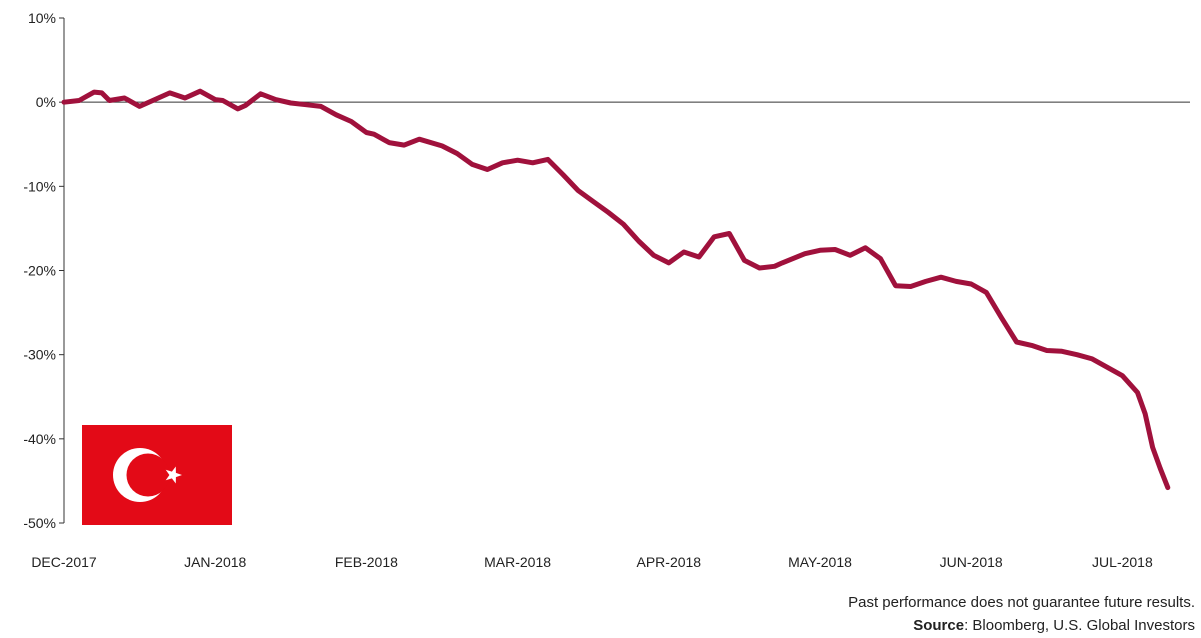 Image resolution: width=1201 pixels, height=638 pixels. I want to click on turkey-flag, so click(157, 475).